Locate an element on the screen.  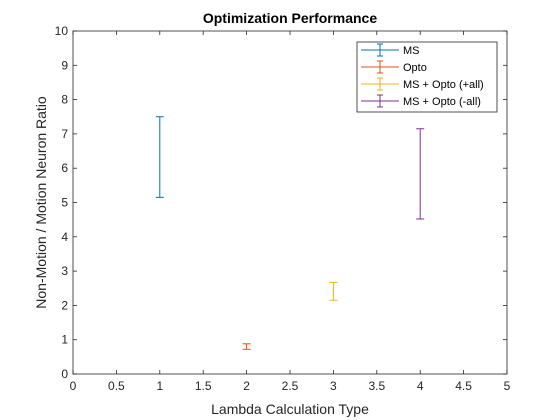
x-tick-label: 1 is located at coordinates (159, 386).